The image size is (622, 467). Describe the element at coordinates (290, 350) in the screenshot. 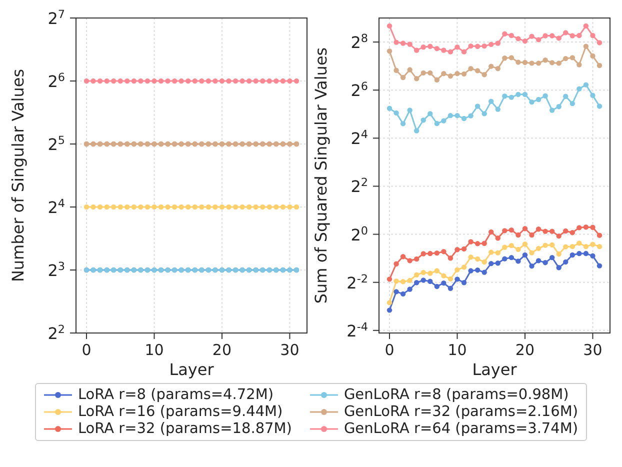

I see `x-tick-label: 30` at that location.